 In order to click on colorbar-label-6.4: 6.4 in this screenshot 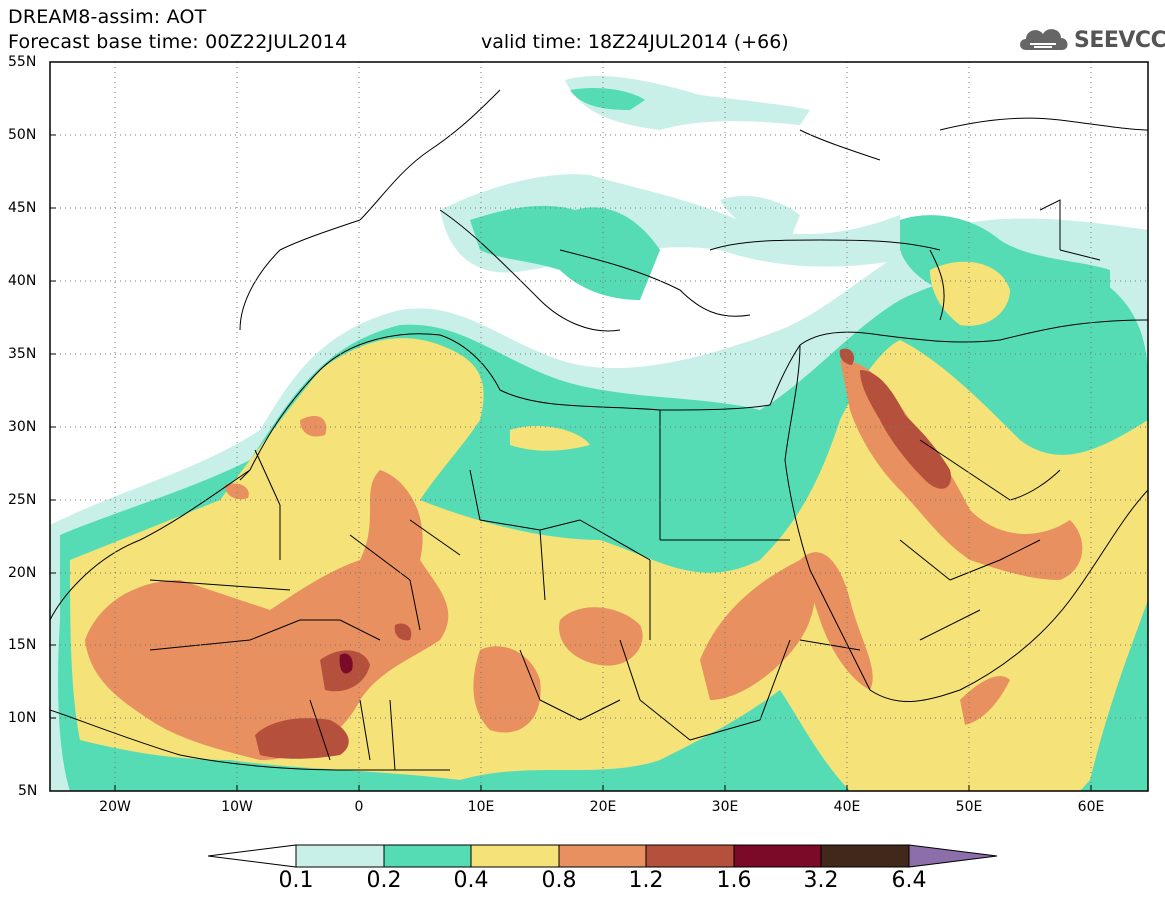, I will do `click(909, 880)`.